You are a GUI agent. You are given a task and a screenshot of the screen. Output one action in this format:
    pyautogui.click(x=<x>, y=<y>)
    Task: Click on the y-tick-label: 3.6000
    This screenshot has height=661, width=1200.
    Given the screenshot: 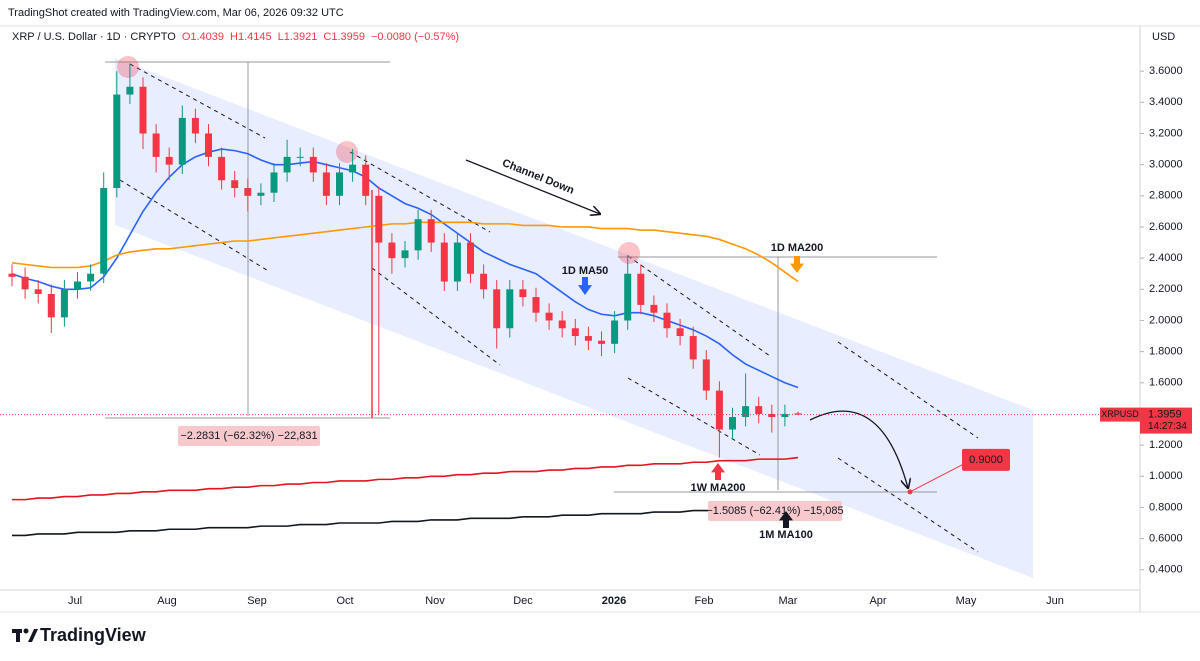 What is the action you would take?
    pyautogui.click(x=1166, y=71)
    